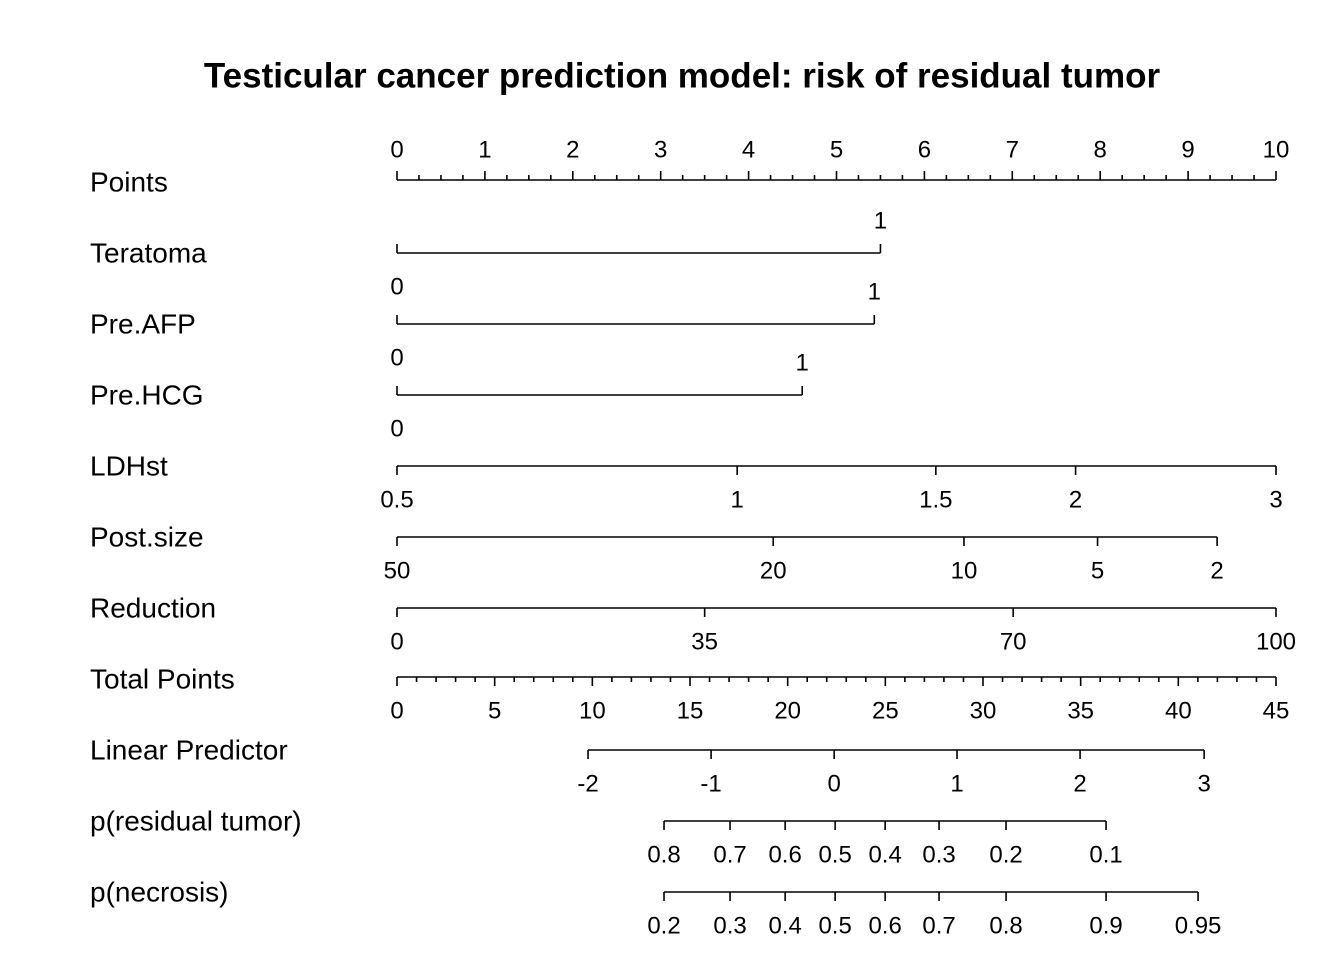 This screenshot has width=1344, height=960. I want to click on tick-label: 50, so click(397, 570).